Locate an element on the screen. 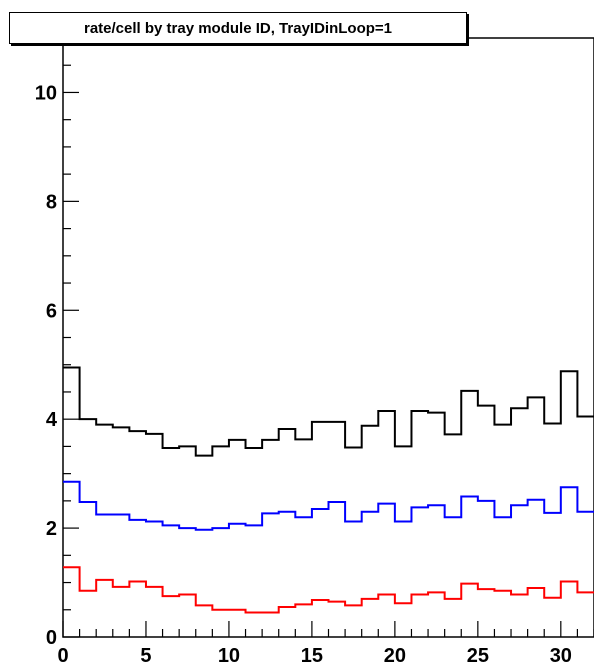 This screenshot has width=594, height=666. y-tick-label: 2 is located at coordinates (51, 529).